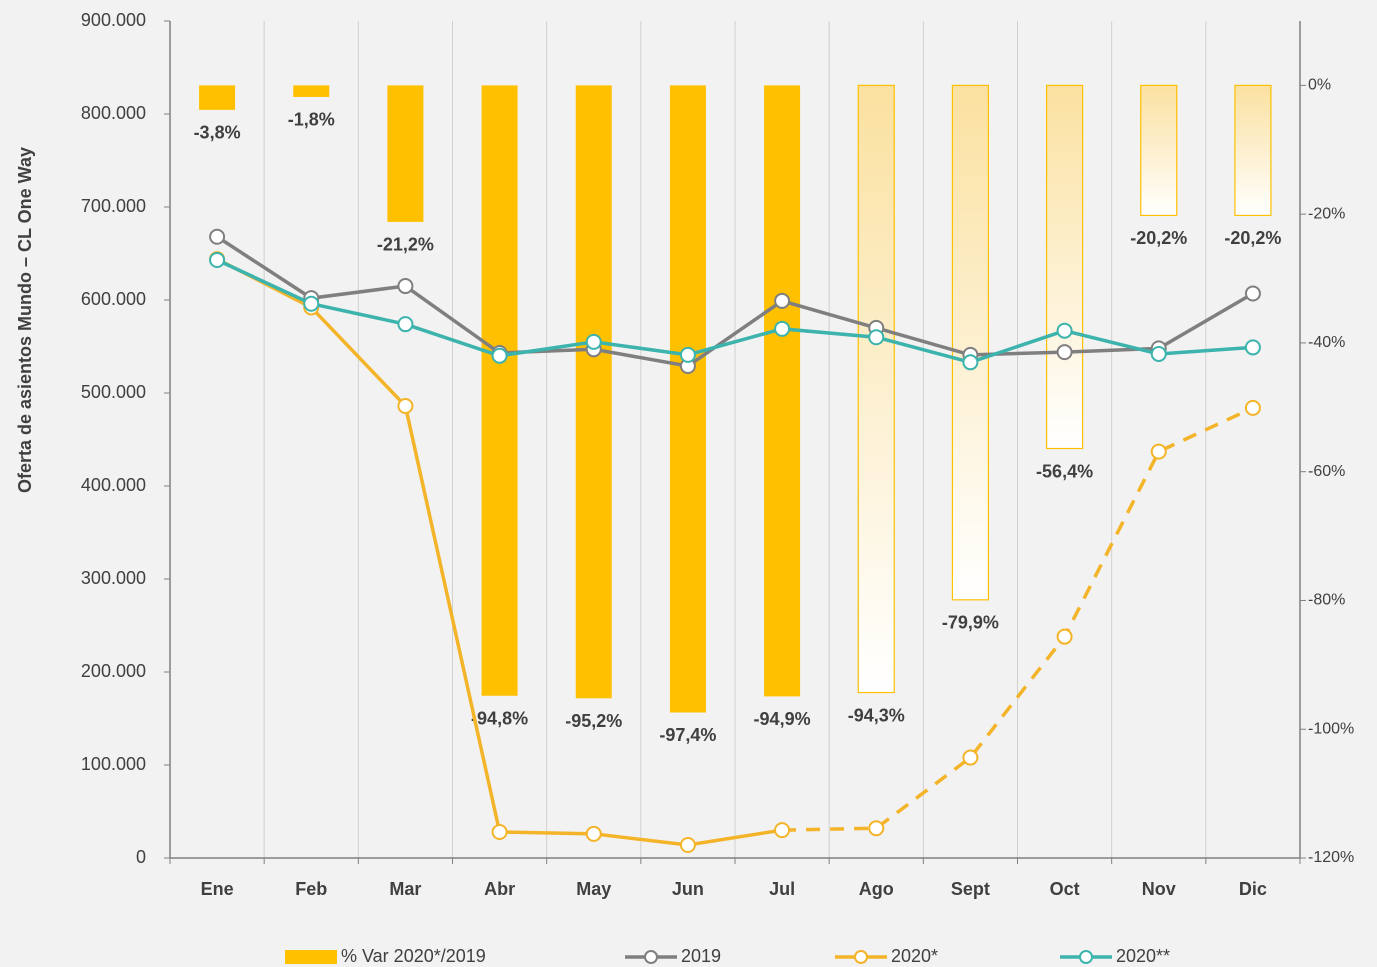 This screenshot has width=1377, height=967. I want to click on data-label: -94,8%, so click(499, 719).